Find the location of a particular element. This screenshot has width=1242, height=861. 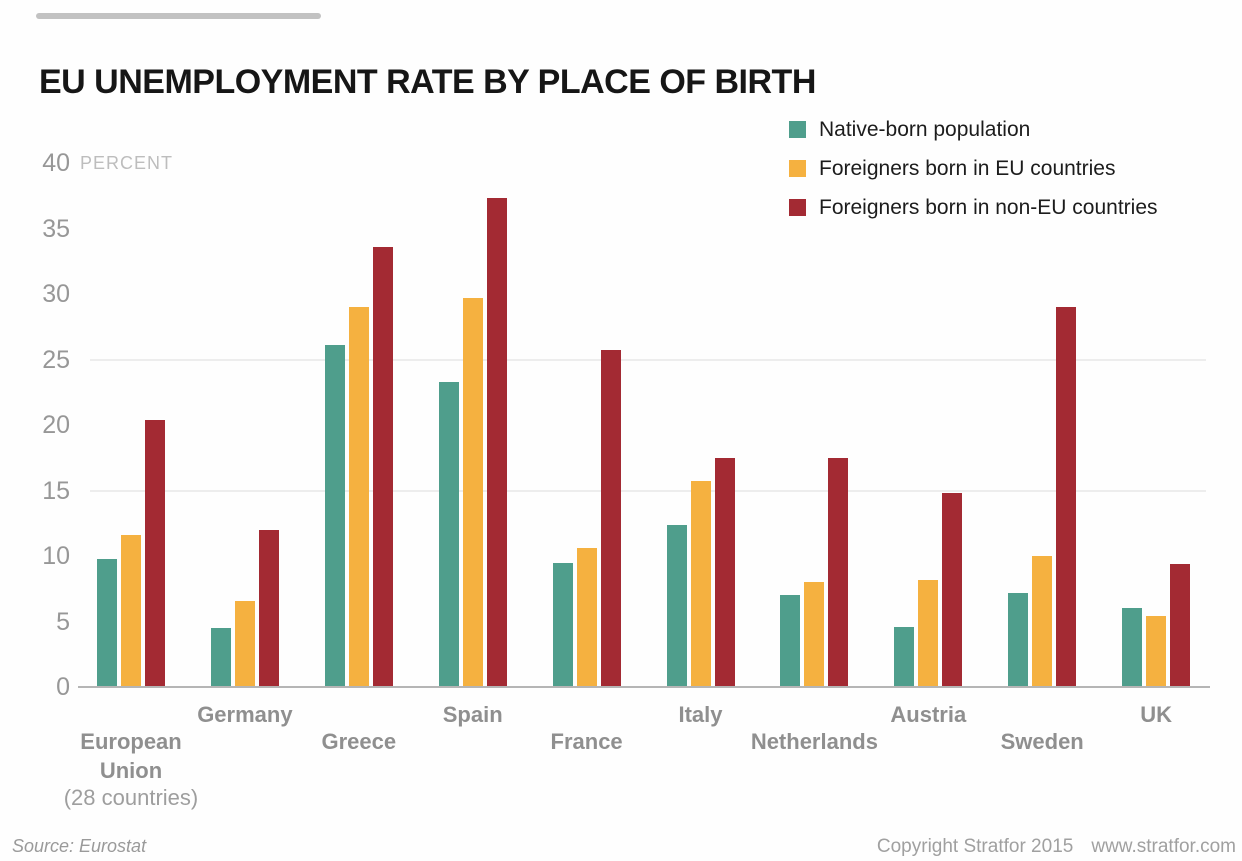

y-tick-label-20: 20 is located at coordinates (56, 425).